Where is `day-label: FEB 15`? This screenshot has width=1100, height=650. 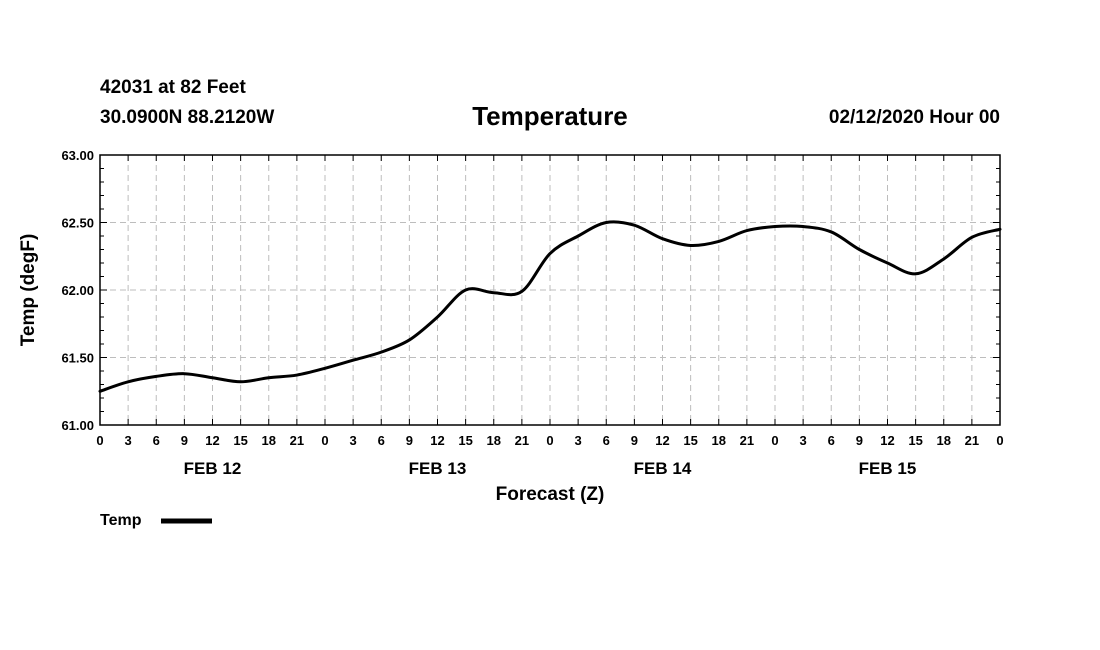
day-label: FEB 15 is located at coordinates (888, 468).